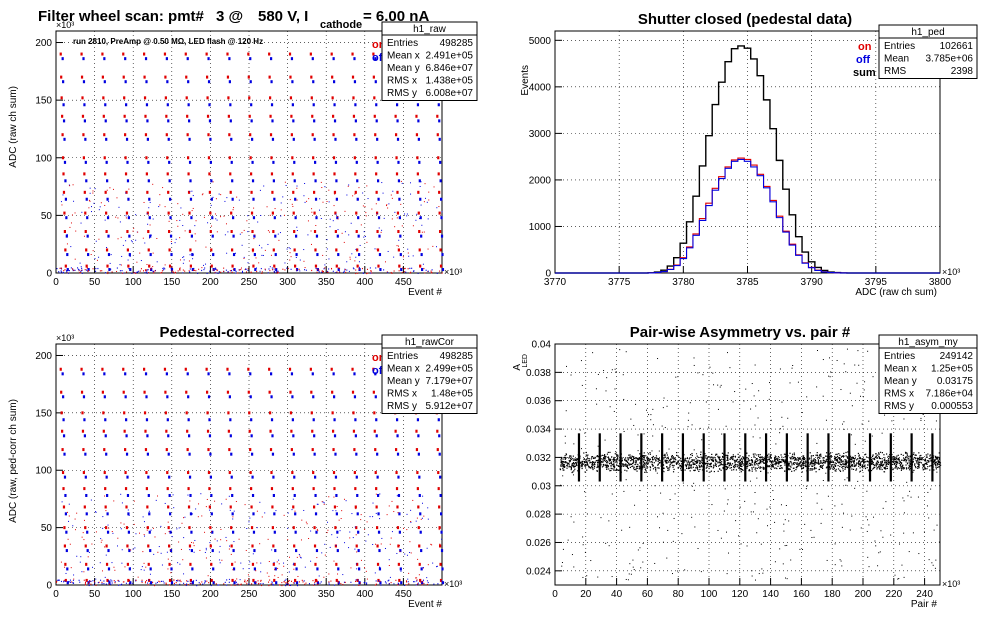  Describe the element at coordinates (849, 457) in the screenshot. I see `spike` at that location.